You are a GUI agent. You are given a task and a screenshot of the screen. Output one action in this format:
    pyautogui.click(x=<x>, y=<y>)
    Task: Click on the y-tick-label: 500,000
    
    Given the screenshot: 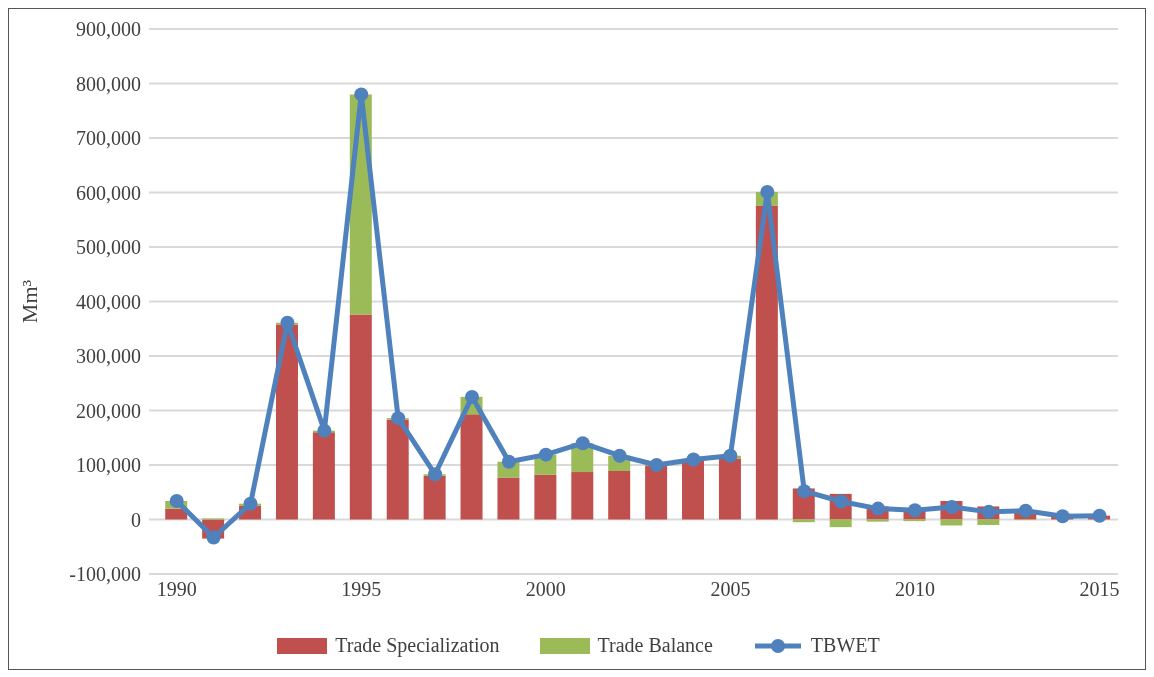 What is the action you would take?
    pyautogui.click(x=108, y=247)
    